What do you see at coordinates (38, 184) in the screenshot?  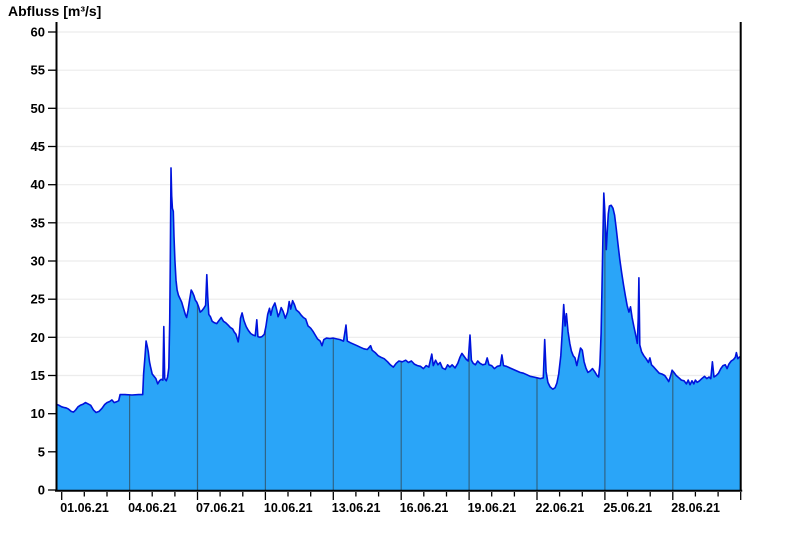 I see `y-tick-label: 40` at bounding box center [38, 184].